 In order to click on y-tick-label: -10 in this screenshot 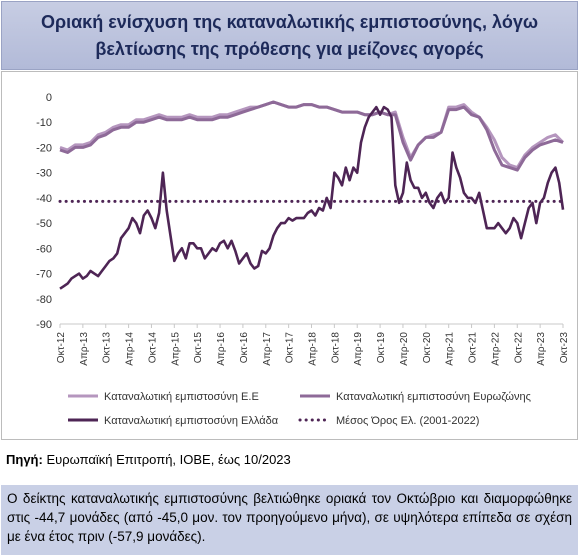, I will do `click(44, 123)`.